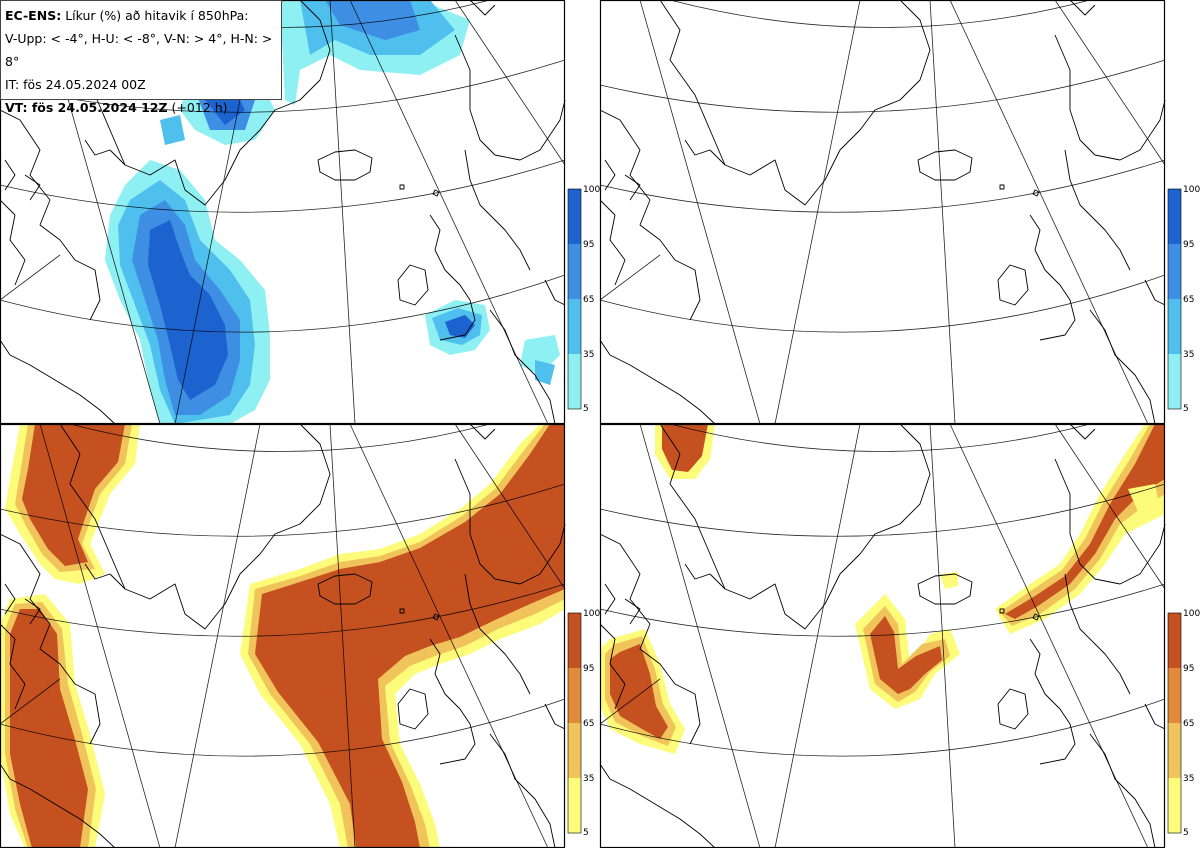 The width and height of the screenshot is (1200, 848). Describe the element at coordinates (86, 107) in the screenshot. I see `valid-time: VT: fös 24.05.2024 12Z` at that location.